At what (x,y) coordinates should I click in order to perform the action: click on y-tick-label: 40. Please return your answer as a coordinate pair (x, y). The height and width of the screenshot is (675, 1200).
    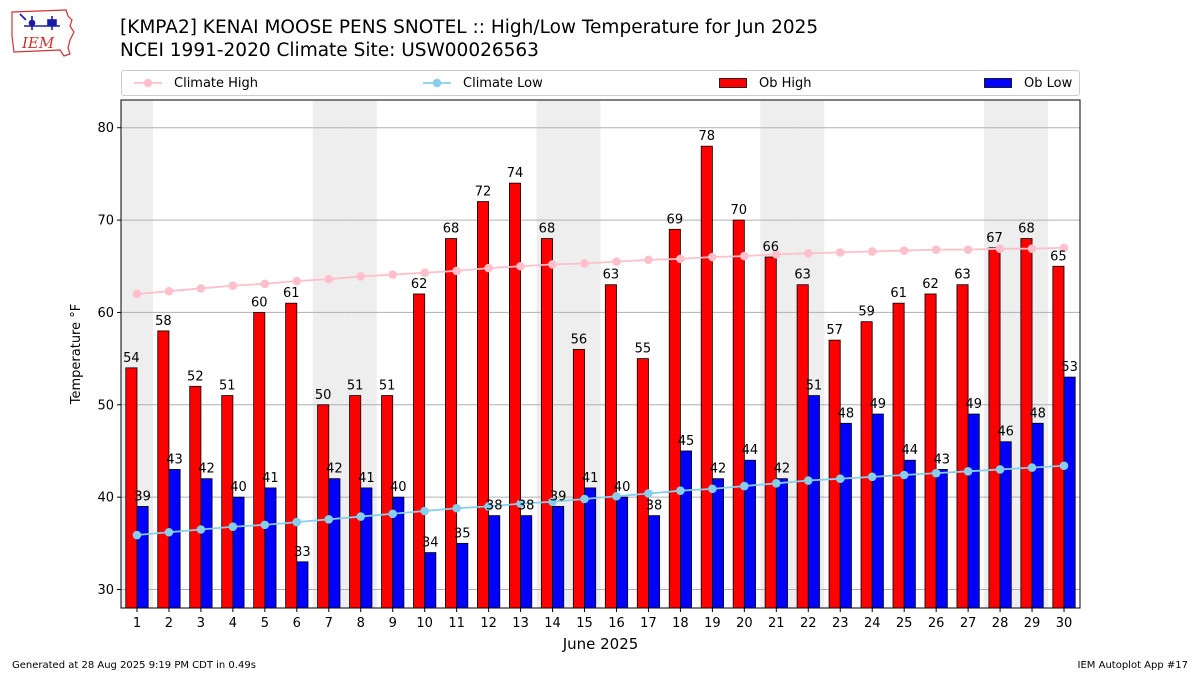
    Looking at the image, I should click on (105, 498).